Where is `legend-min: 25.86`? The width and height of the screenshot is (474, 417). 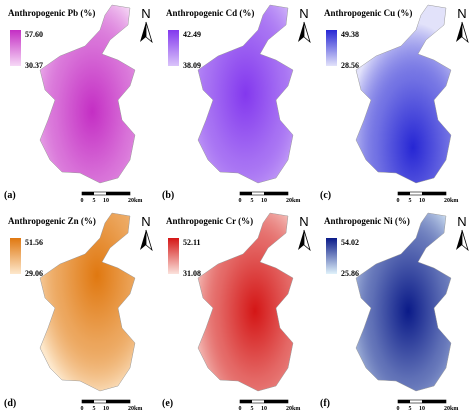
legend-min: 25.86 is located at coordinates (350, 273).